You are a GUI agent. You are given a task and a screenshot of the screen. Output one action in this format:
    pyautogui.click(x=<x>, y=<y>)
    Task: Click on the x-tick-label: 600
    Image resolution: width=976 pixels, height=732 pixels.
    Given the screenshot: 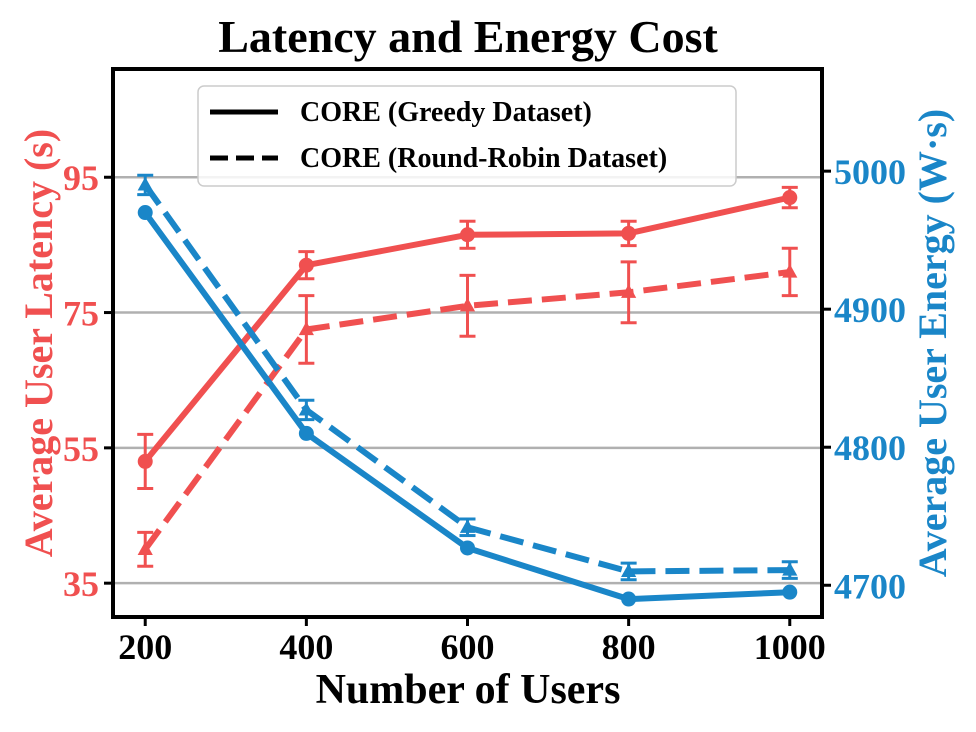 What is the action you would take?
    pyautogui.click(x=468, y=647)
    